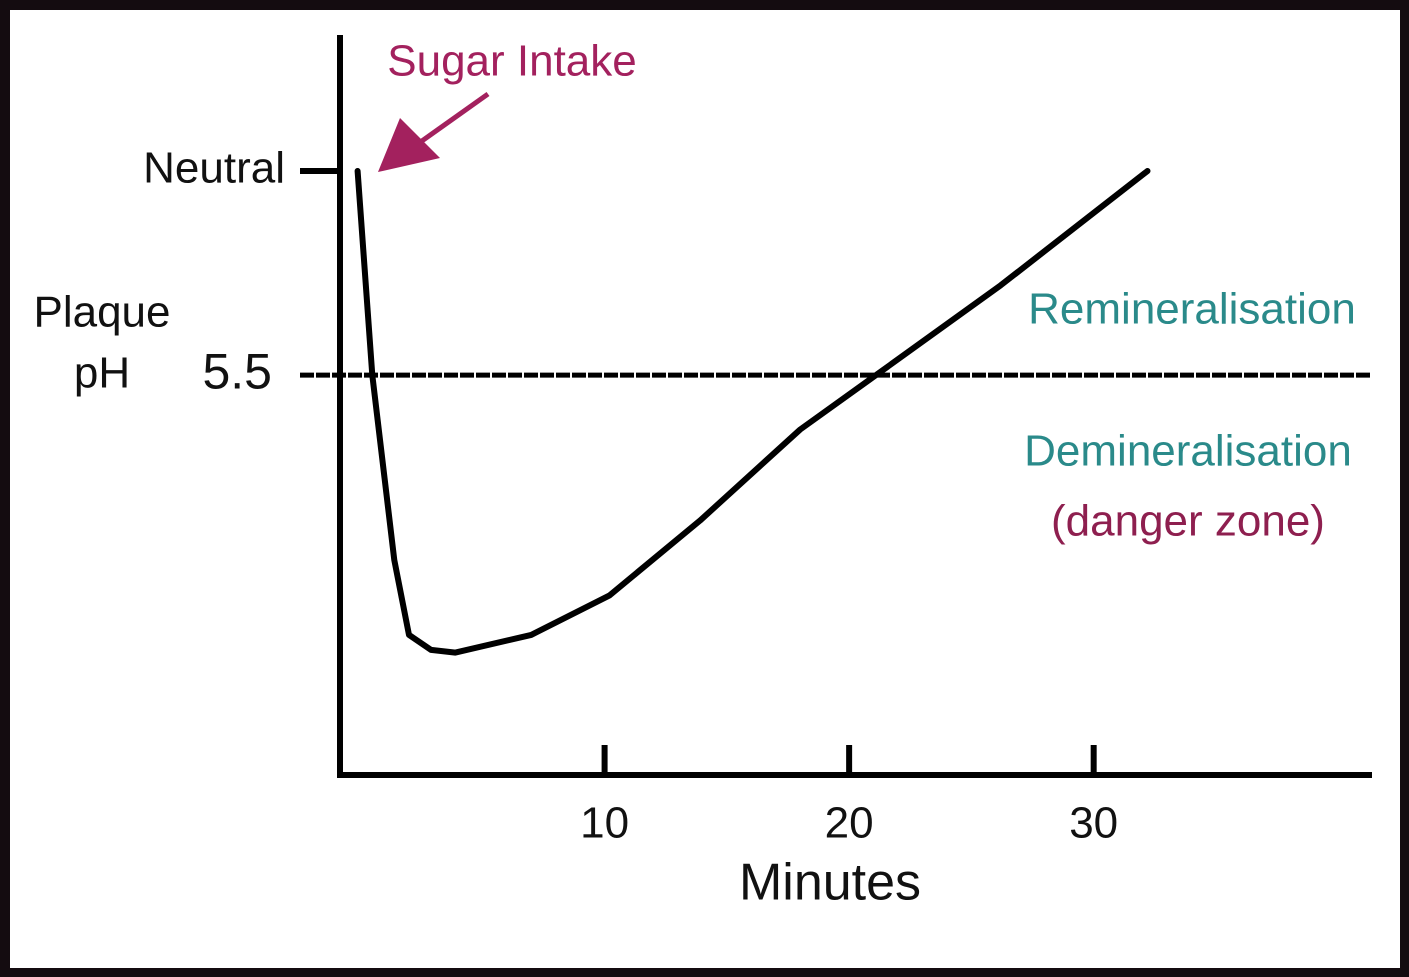  Describe the element at coordinates (101, 312) in the screenshot. I see `y-axis-label: Plaque` at that location.